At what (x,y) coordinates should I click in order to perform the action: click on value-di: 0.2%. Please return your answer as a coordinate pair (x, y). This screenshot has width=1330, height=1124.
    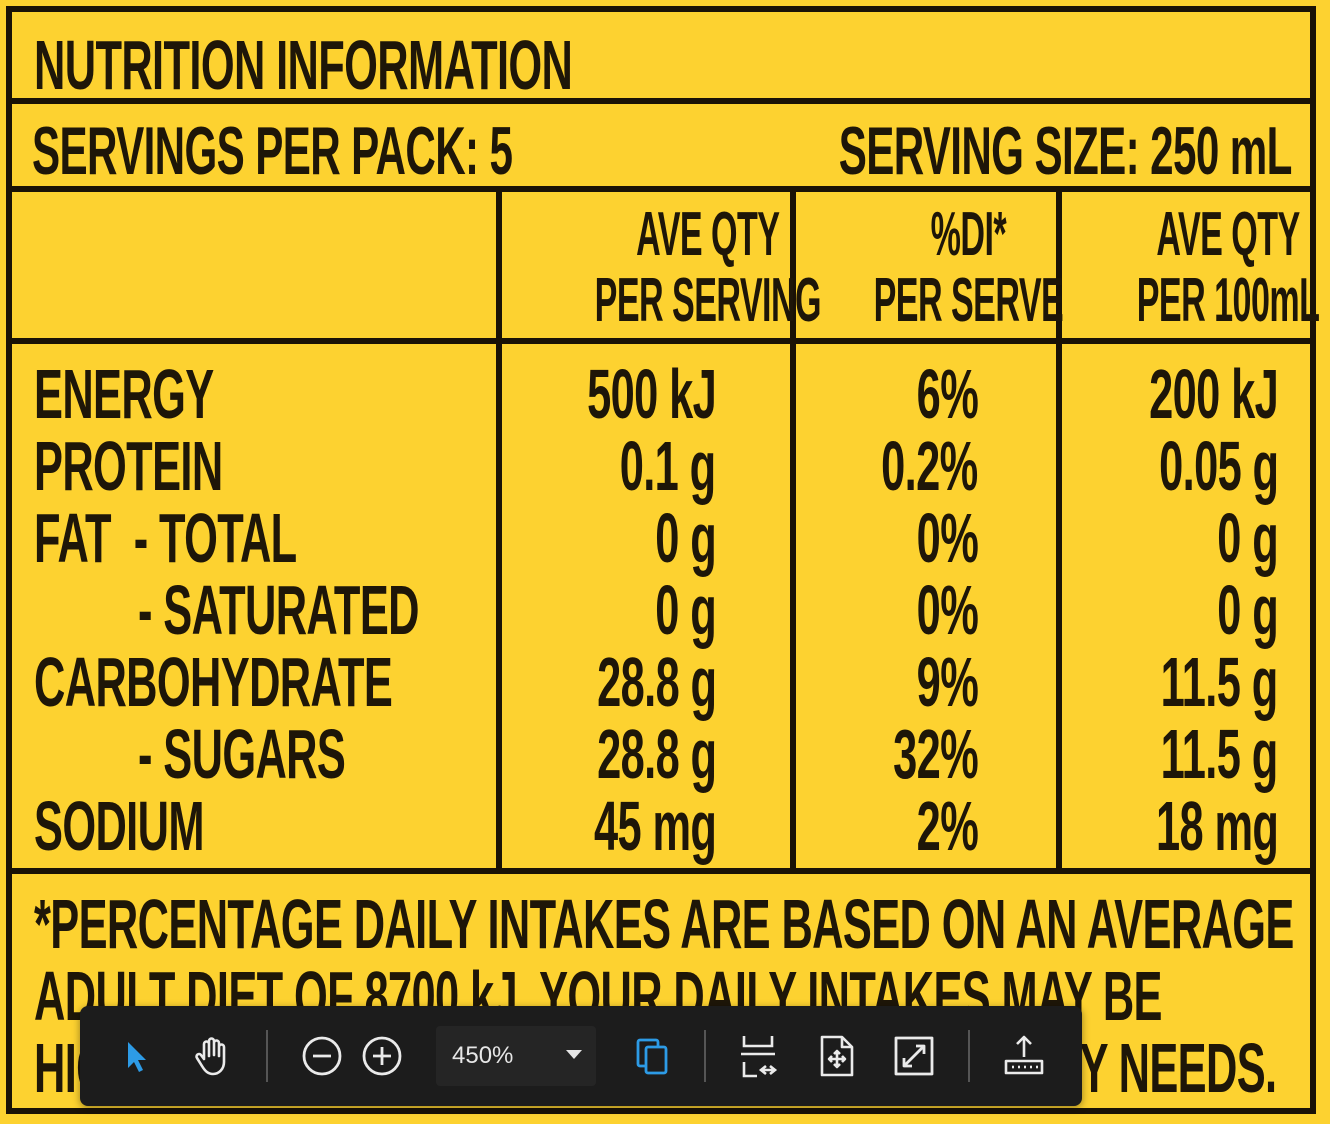
    Looking at the image, I should click on (930, 466).